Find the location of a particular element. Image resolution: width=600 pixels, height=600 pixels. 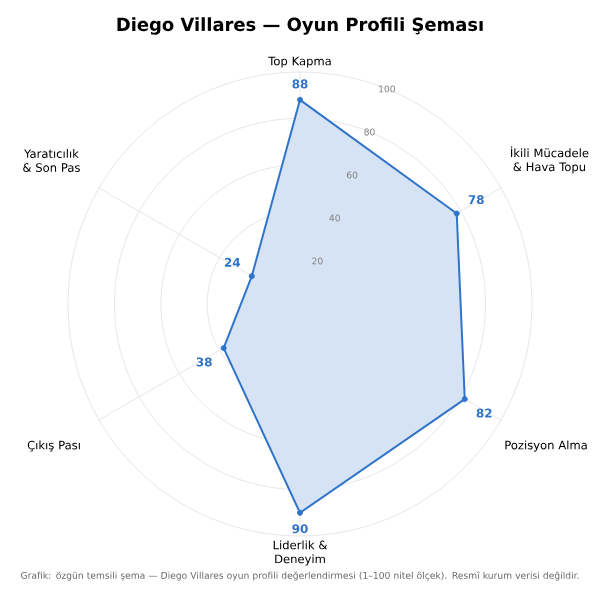

chart-title: Diego Villares — Oyun Profili Şeması is located at coordinates (300, 26).